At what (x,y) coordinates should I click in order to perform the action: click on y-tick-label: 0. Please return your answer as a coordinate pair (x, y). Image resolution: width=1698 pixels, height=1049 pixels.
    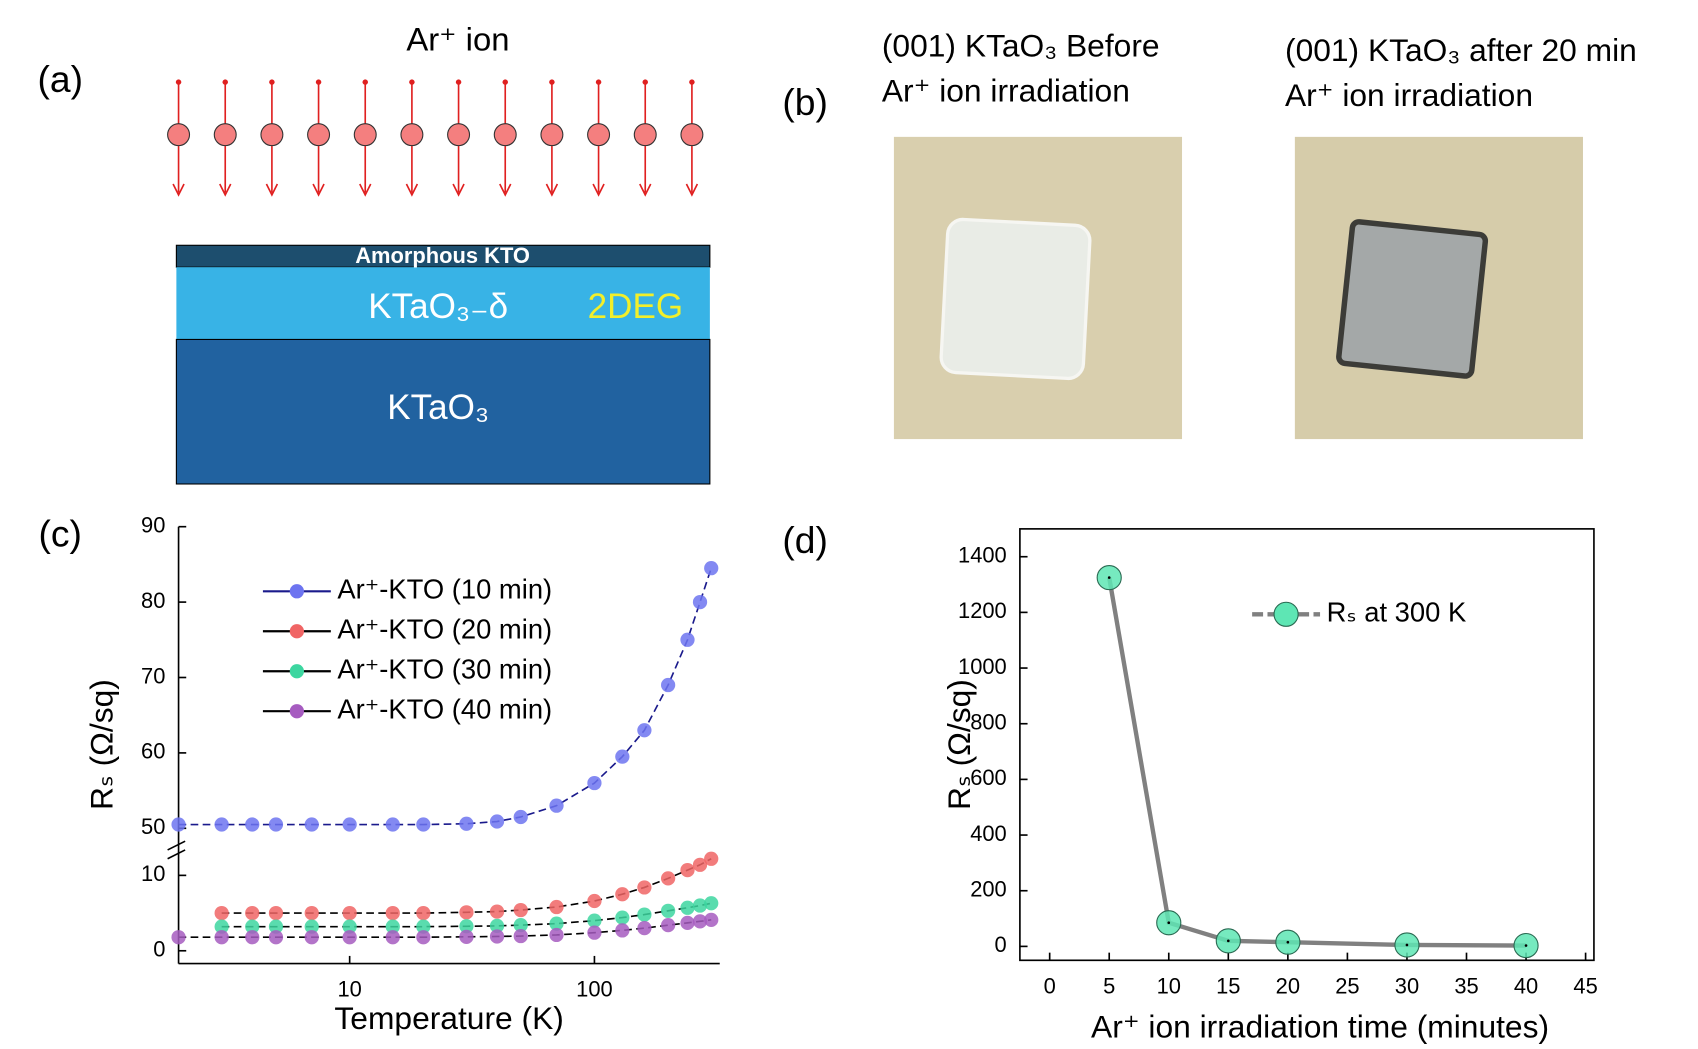
    Looking at the image, I should click on (1001, 944).